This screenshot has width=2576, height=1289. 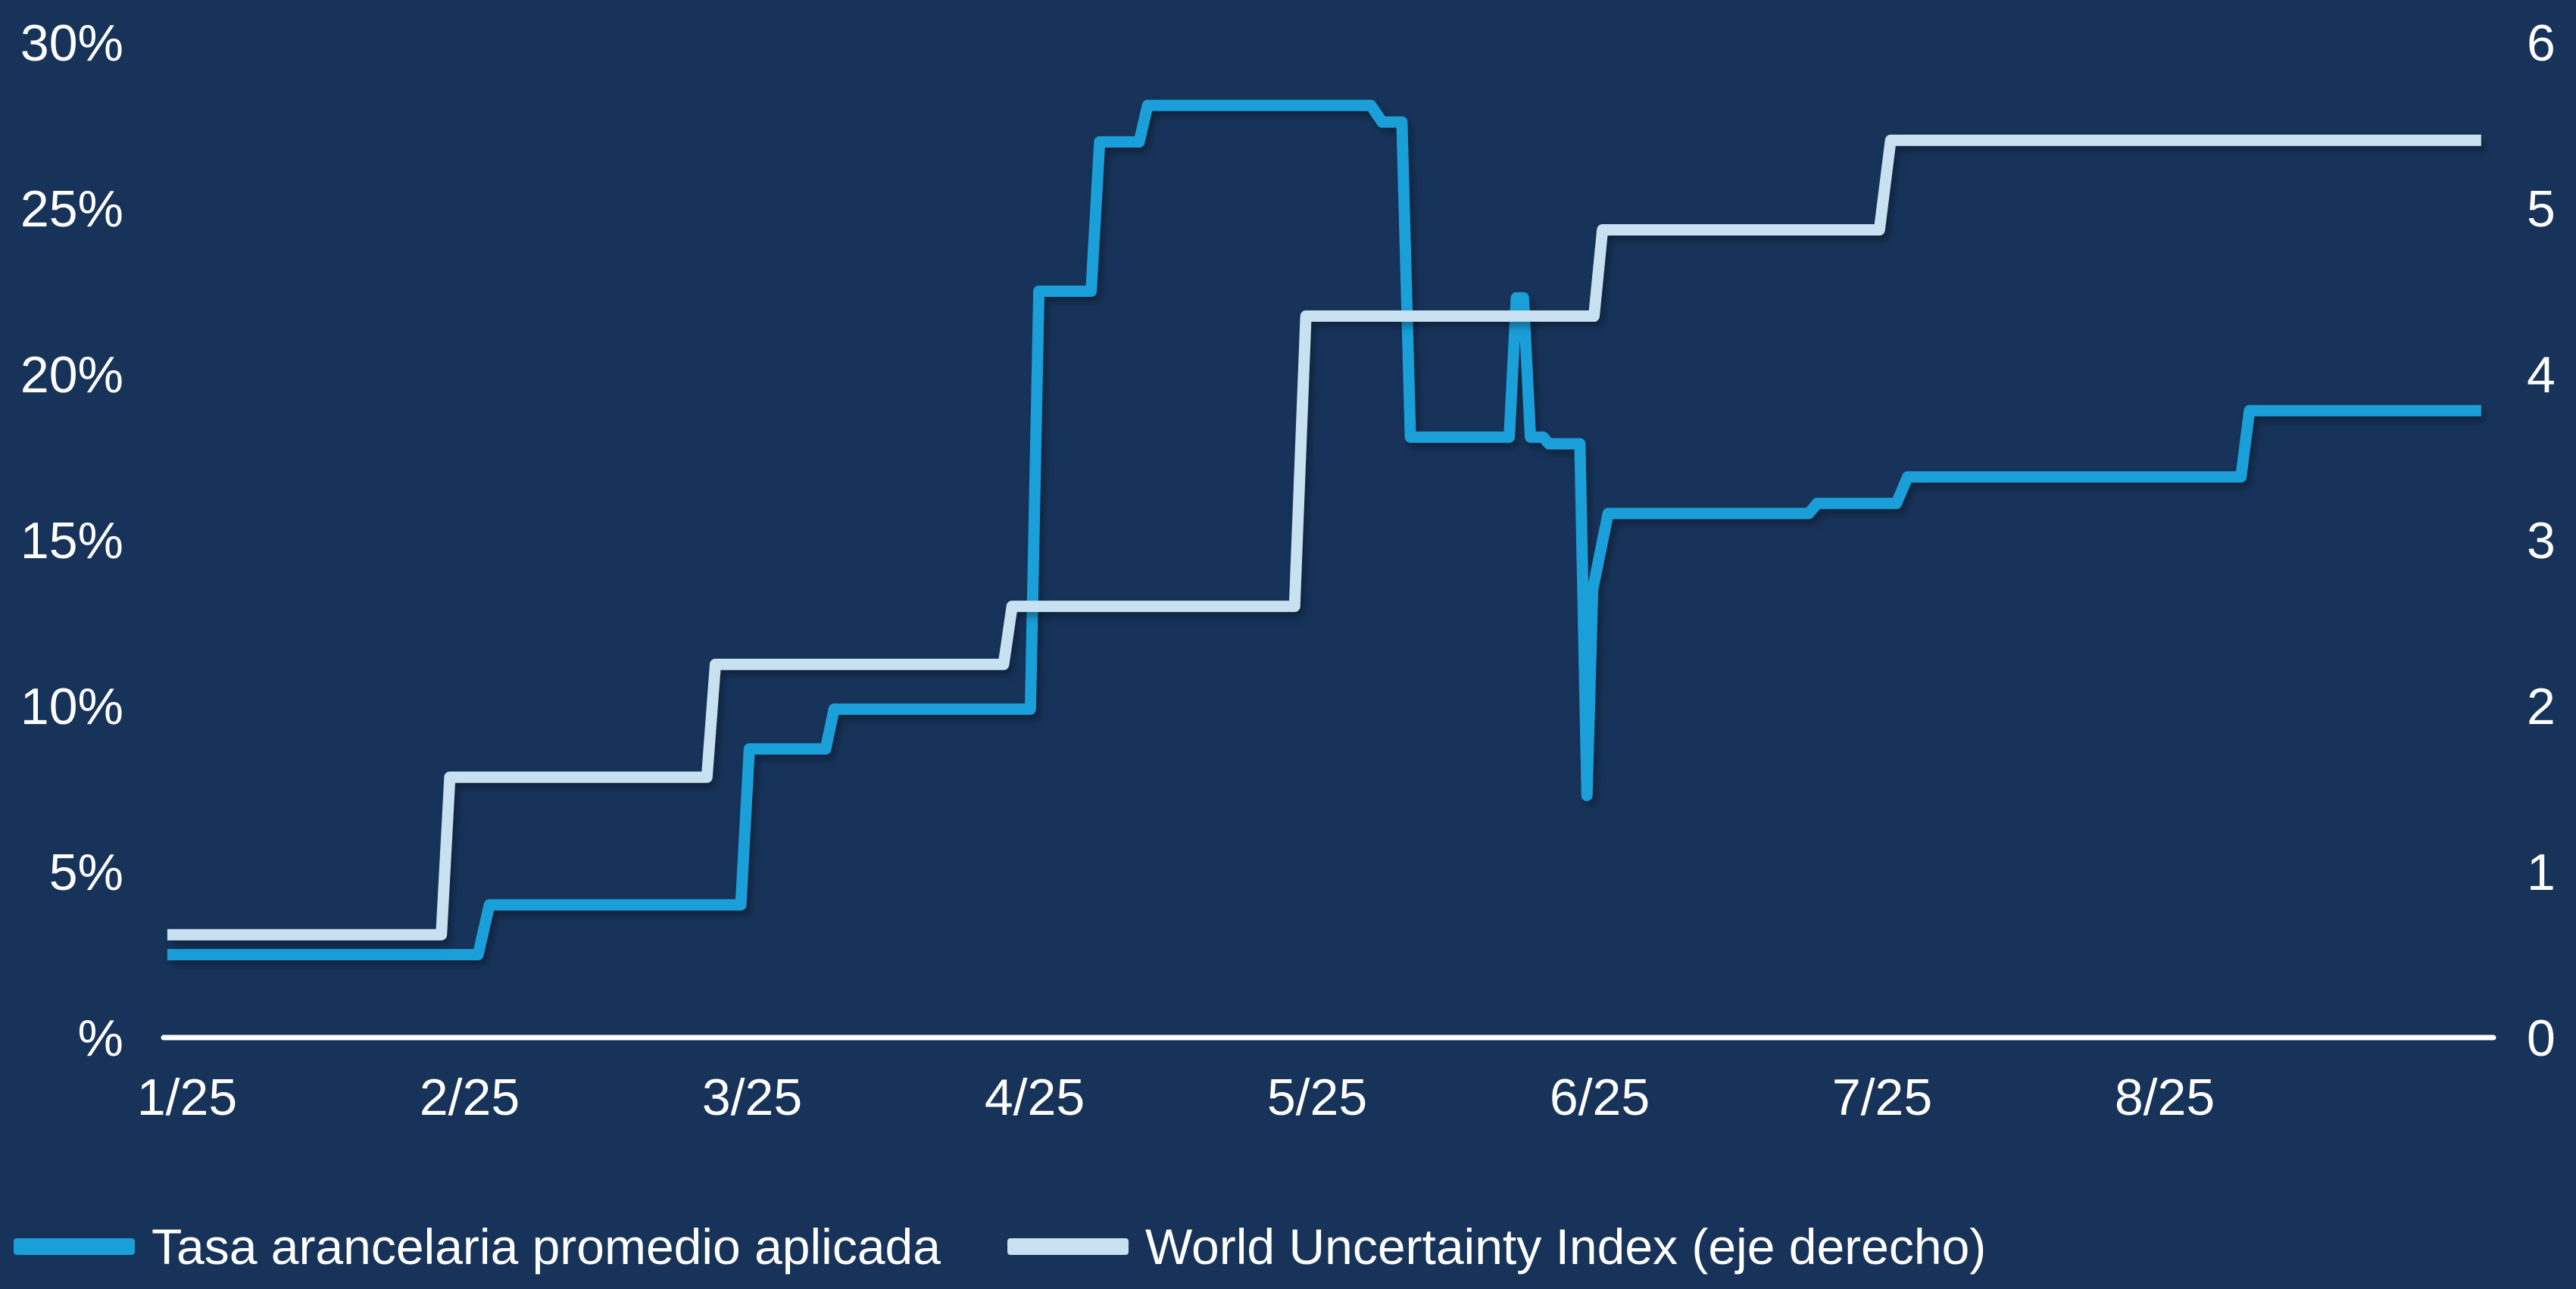 I want to click on left-axis-tick-label: %, so click(x=100, y=1038).